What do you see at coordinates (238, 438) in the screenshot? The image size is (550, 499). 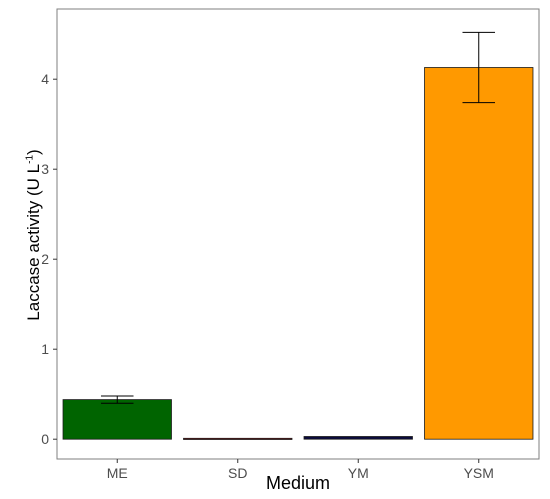 I see `bar-sd` at bounding box center [238, 438].